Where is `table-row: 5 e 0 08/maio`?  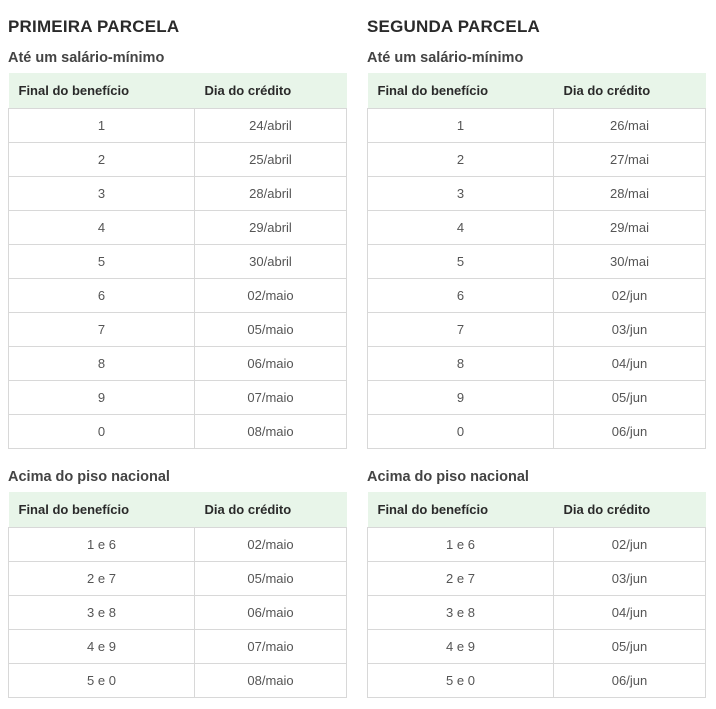 table-row: 5 e 0 08/maio is located at coordinates (177, 680).